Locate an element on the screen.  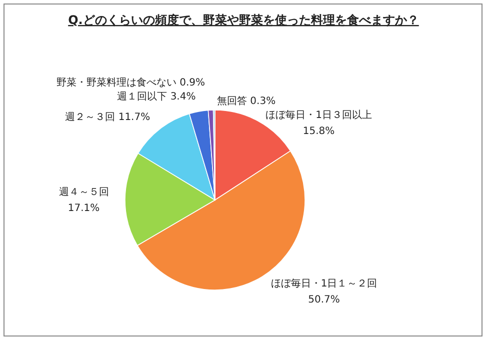
slice-label: 週４～５回 is located at coordinates (83, 192).